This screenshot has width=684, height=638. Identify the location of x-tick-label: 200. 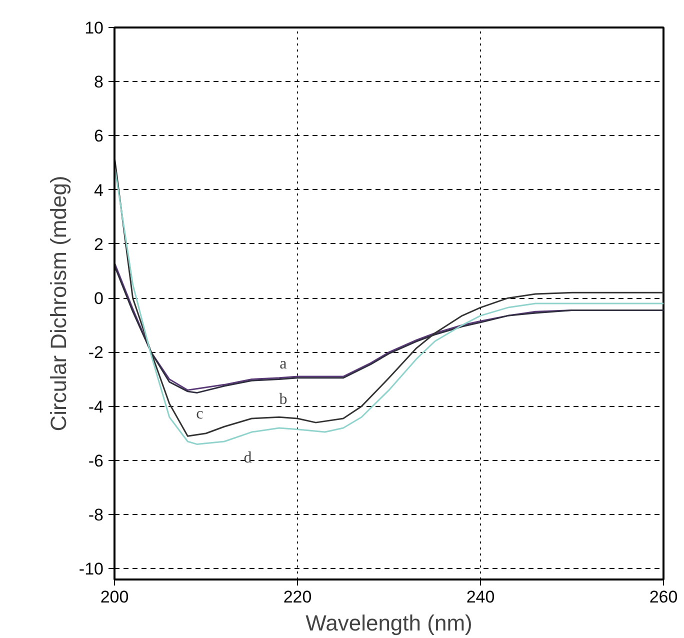
(114, 597).